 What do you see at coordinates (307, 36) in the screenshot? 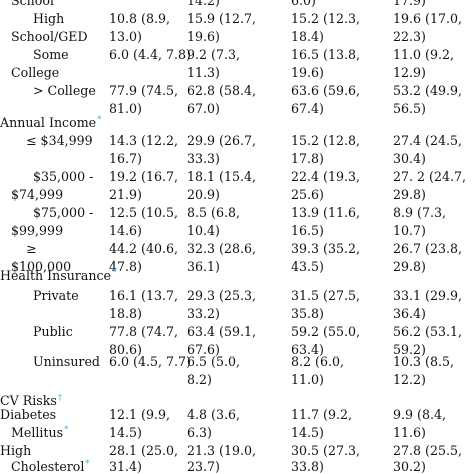
I see `table-cell: 18.4)` at bounding box center [307, 36].